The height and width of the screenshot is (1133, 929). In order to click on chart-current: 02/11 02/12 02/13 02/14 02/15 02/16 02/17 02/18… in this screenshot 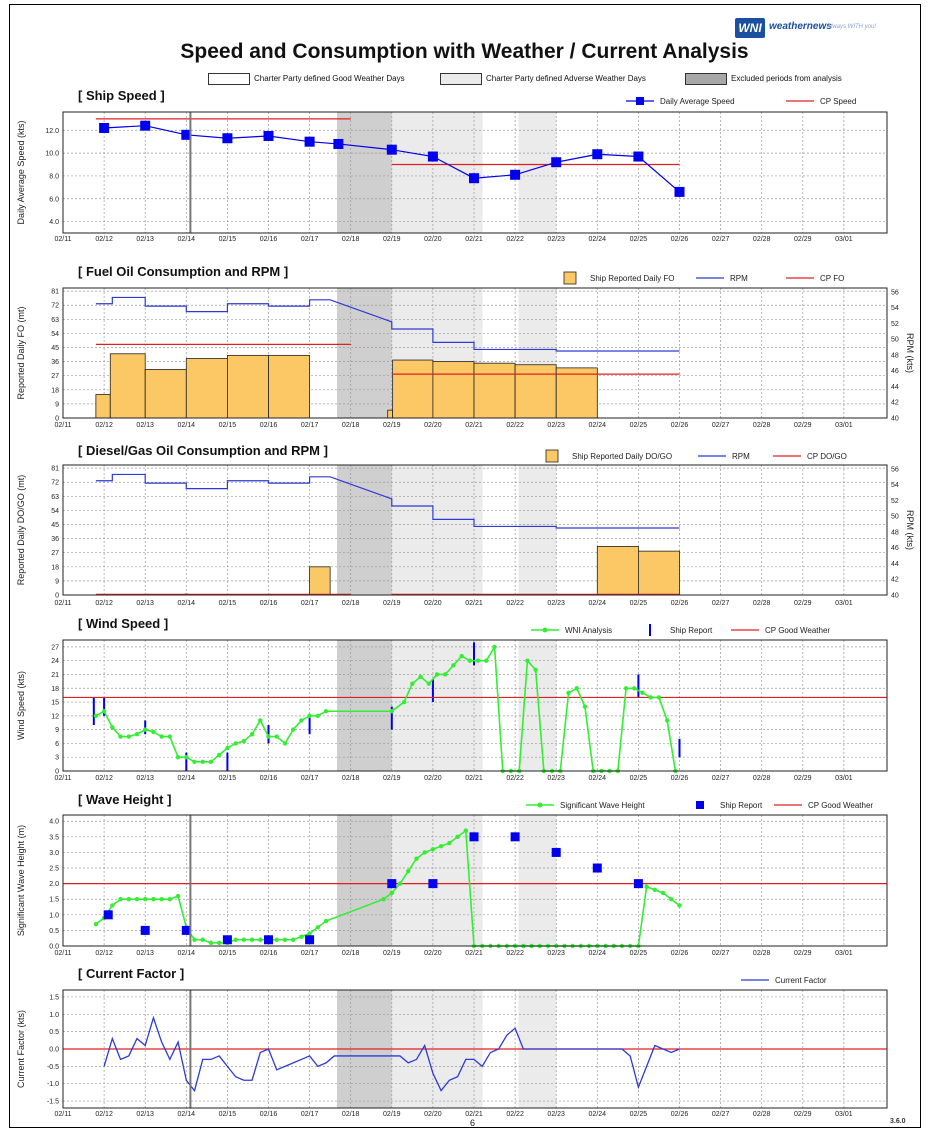, I will do `click(452, 1042)`.